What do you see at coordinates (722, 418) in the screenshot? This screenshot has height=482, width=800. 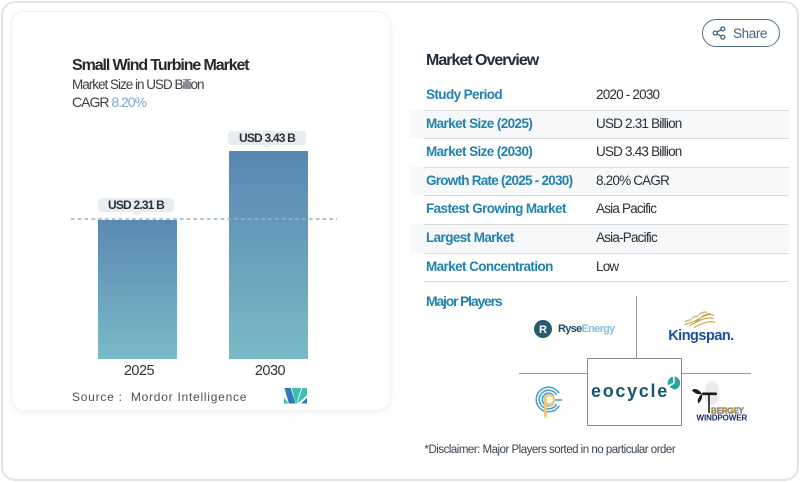 I see `svg-text: WINDPOWER` at bounding box center [722, 418].